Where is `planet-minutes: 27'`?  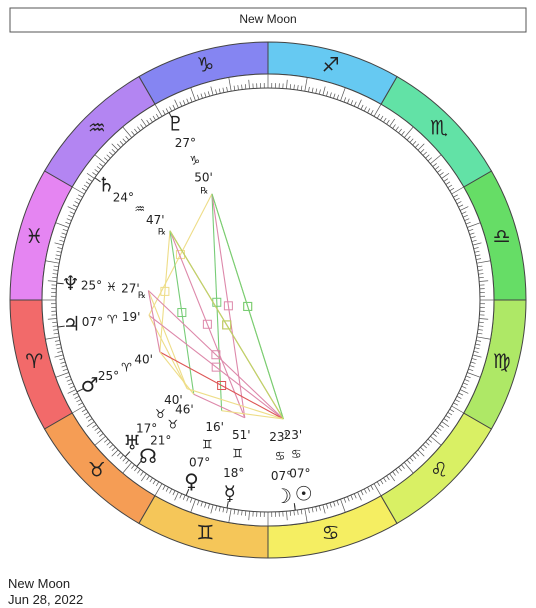
planet-minutes: 27' is located at coordinates (130, 289).